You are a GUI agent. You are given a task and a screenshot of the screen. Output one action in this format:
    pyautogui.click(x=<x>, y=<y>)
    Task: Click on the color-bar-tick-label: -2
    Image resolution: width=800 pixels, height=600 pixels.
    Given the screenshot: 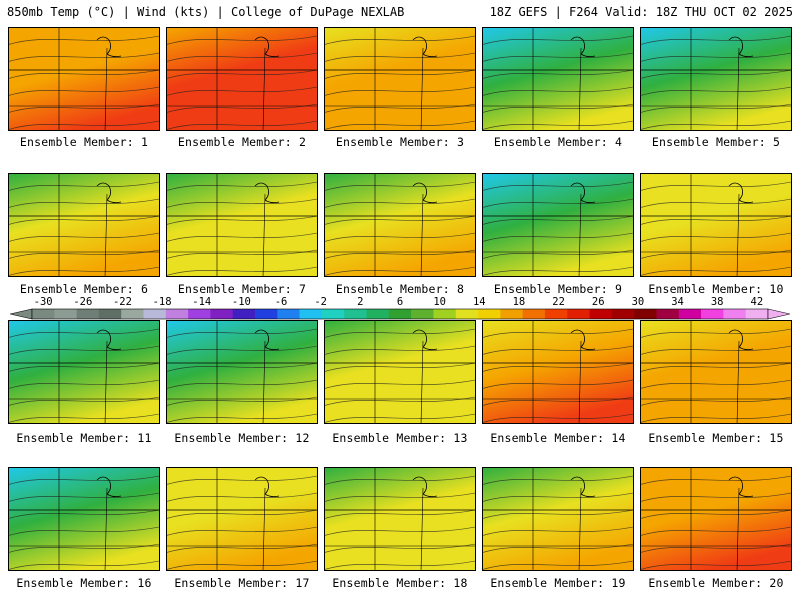 What is the action you would take?
    pyautogui.click(x=321, y=302)
    